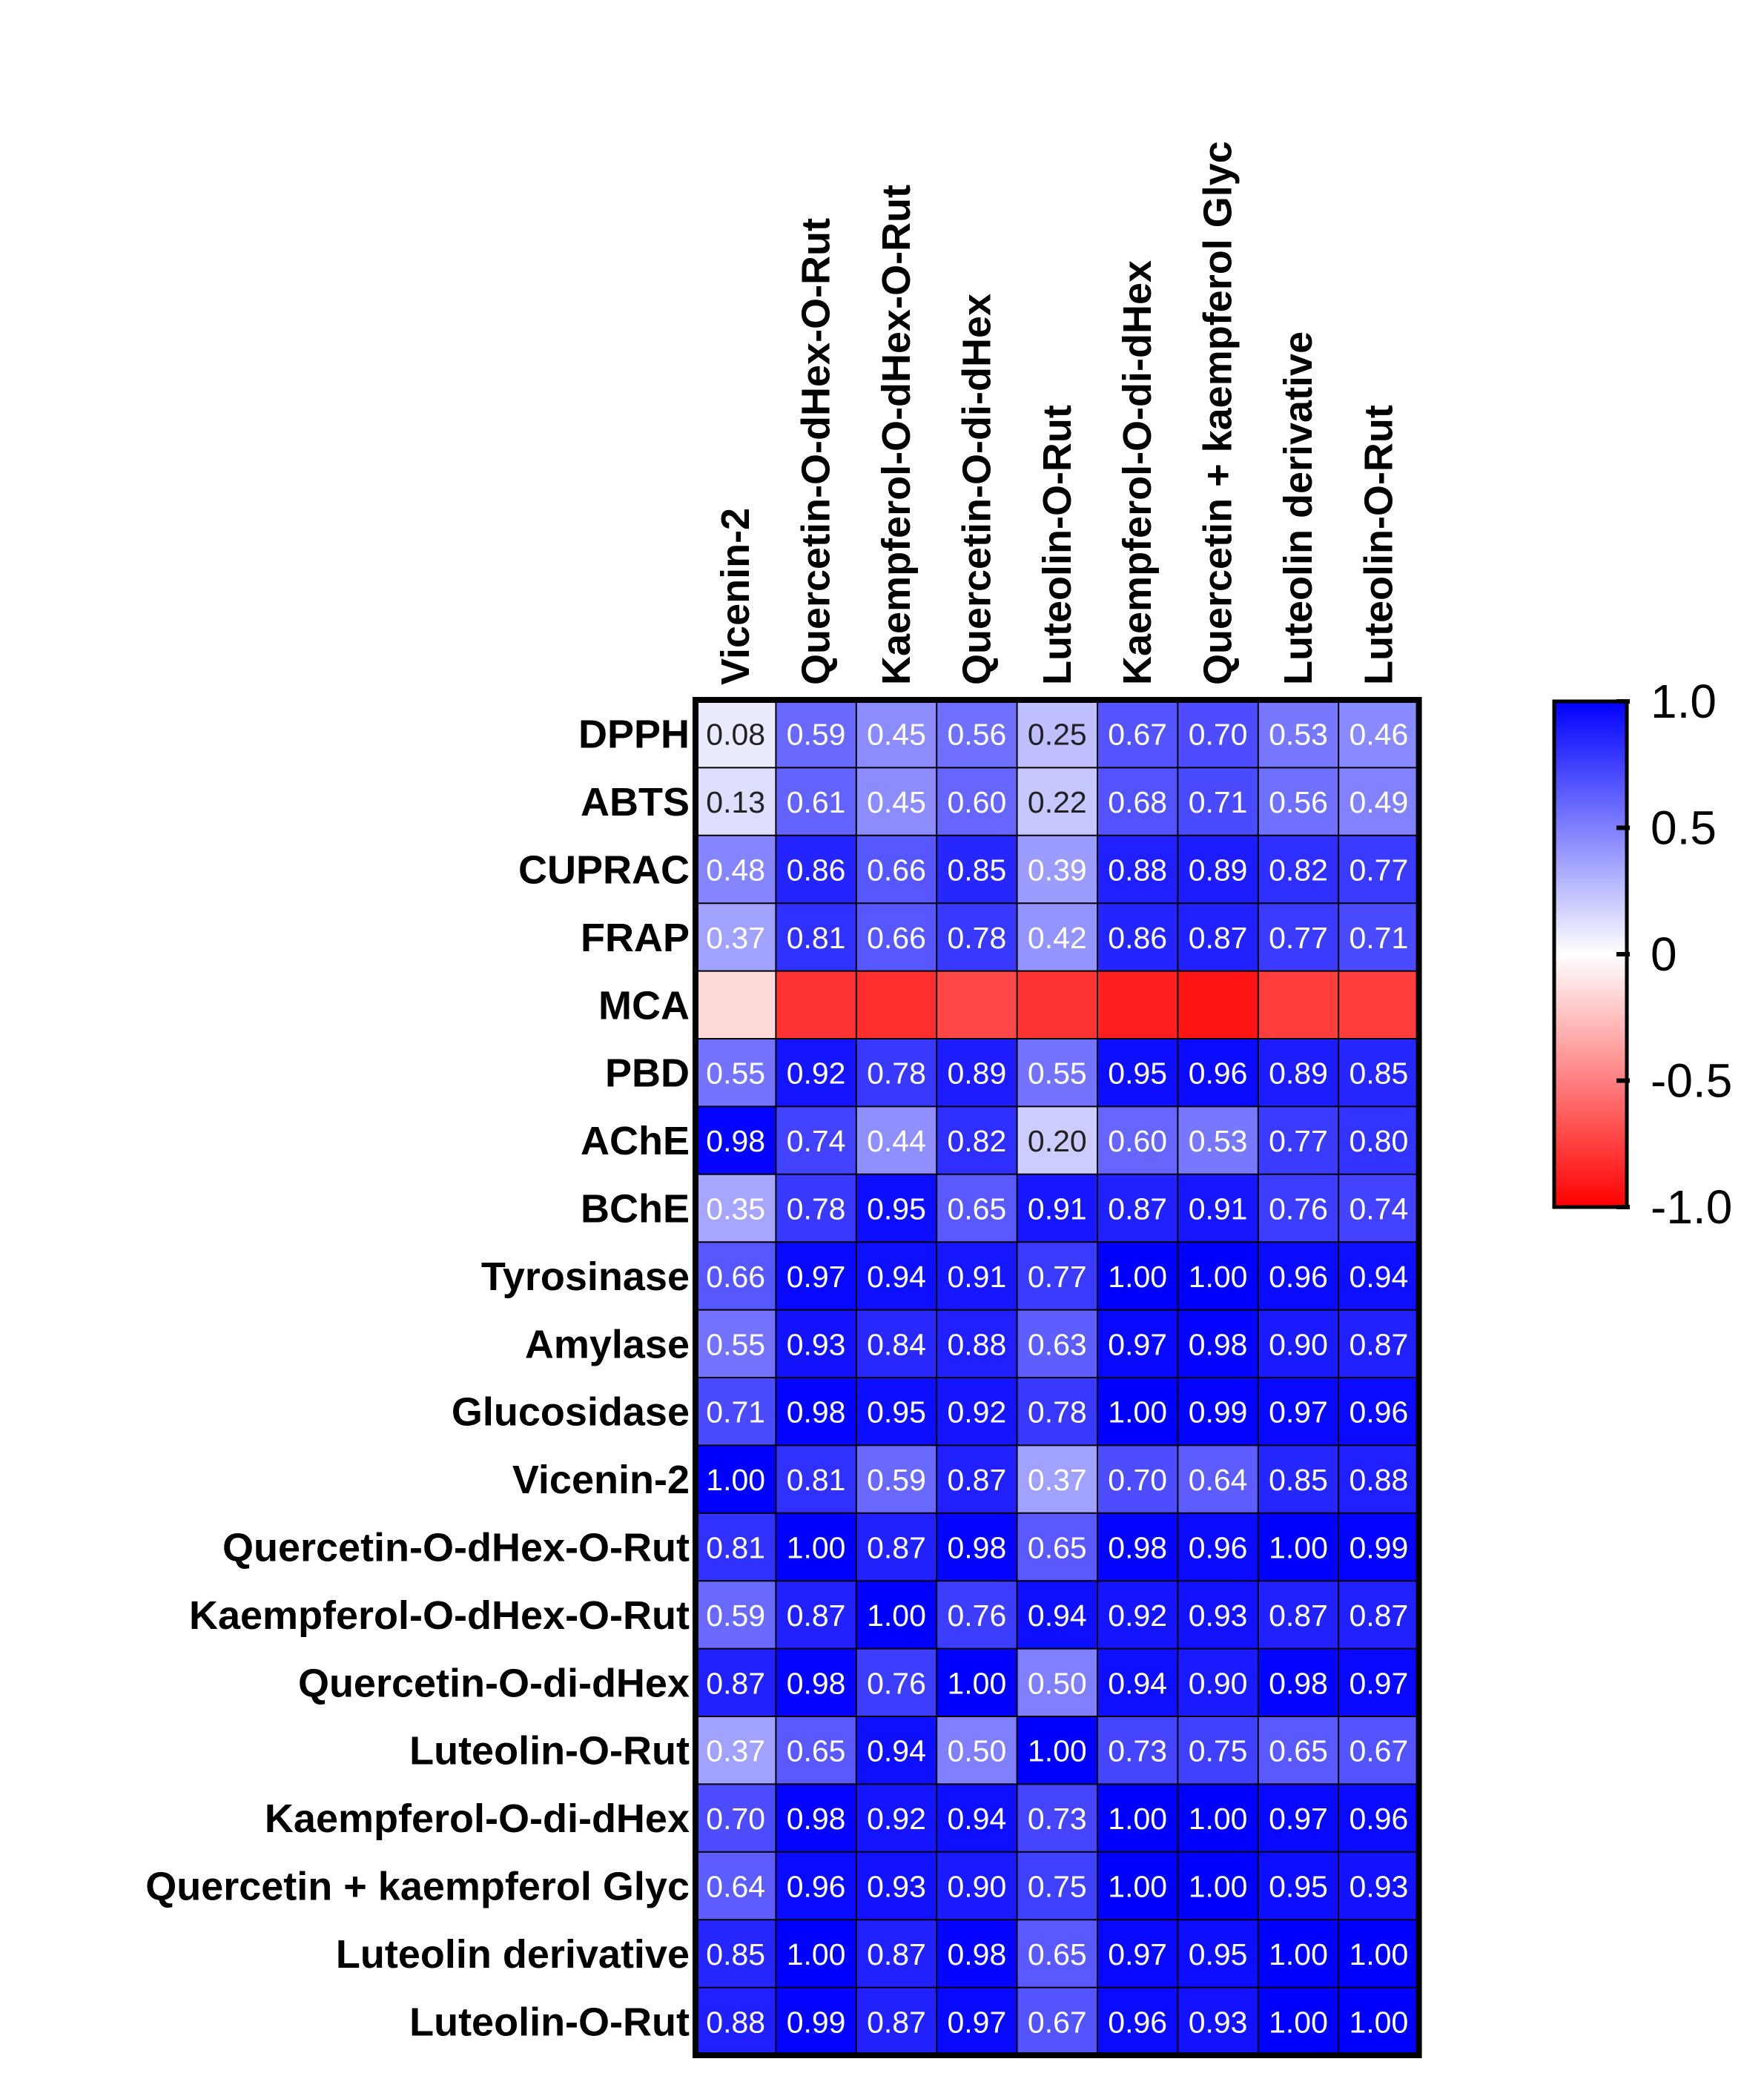  What do you see at coordinates (513, 1955) in the screenshot?
I see `row-label: Luteolin derivative` at bounding box center [513, 1955].